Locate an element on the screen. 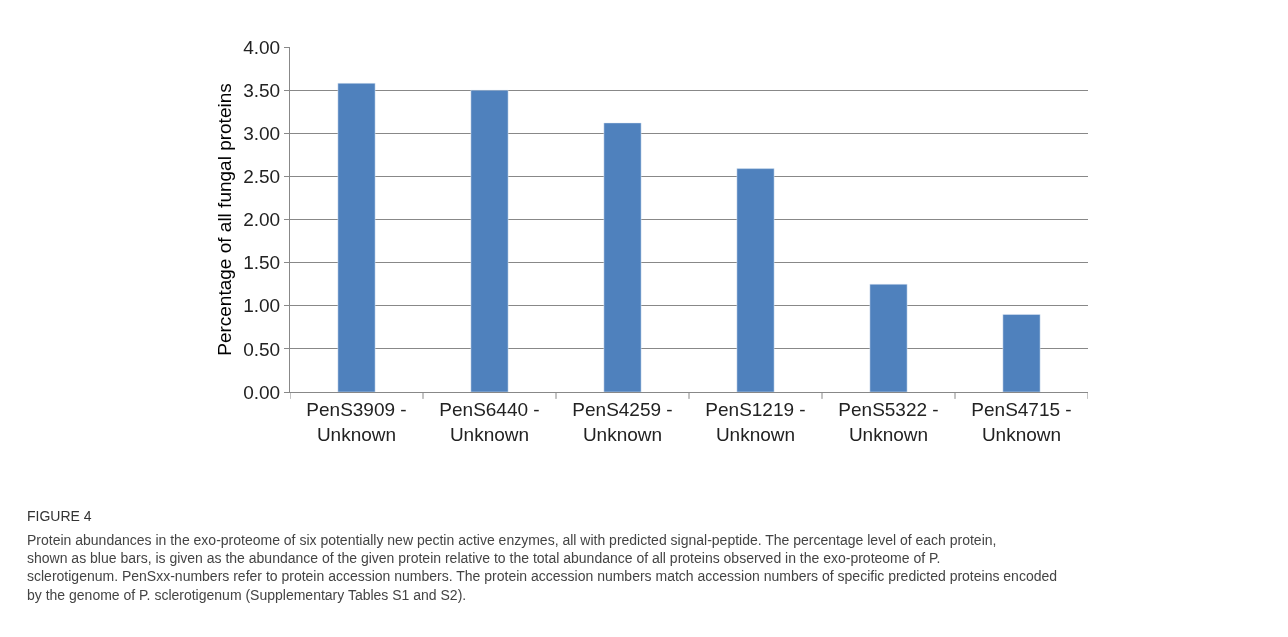 Image resolution: width=1288 pixels, height=637 pixels. y-tick-label: 2.00 is located at coordinates (262, 220).